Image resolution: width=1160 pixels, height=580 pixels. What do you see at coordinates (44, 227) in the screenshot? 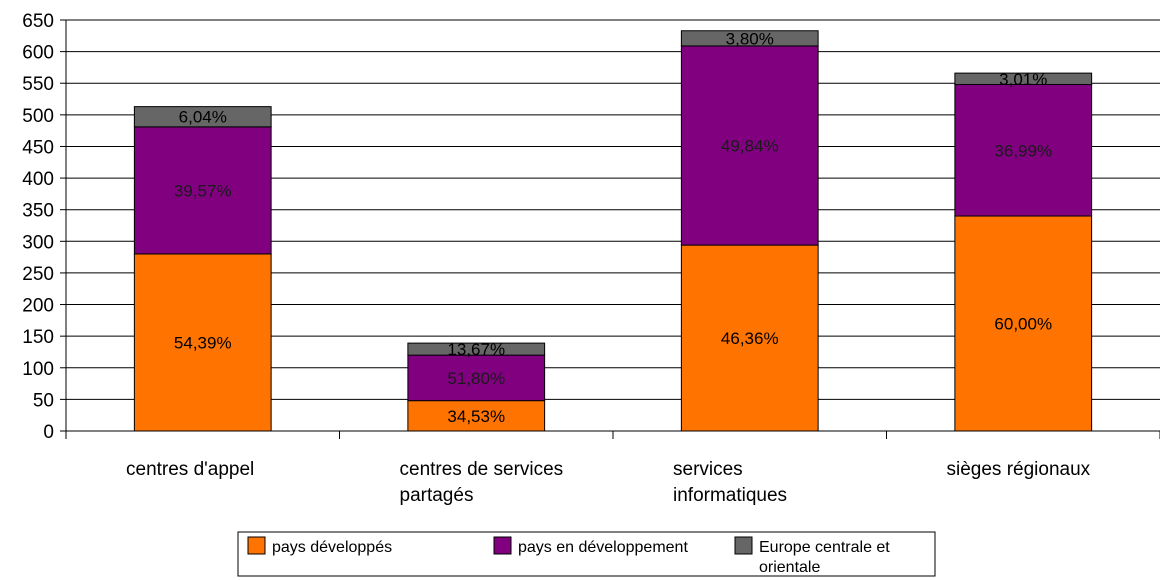
I see `y-axis: 0 50 100 150 200 250 300 350 400 450 500 550 600 650` at bounding box center [44, 227].